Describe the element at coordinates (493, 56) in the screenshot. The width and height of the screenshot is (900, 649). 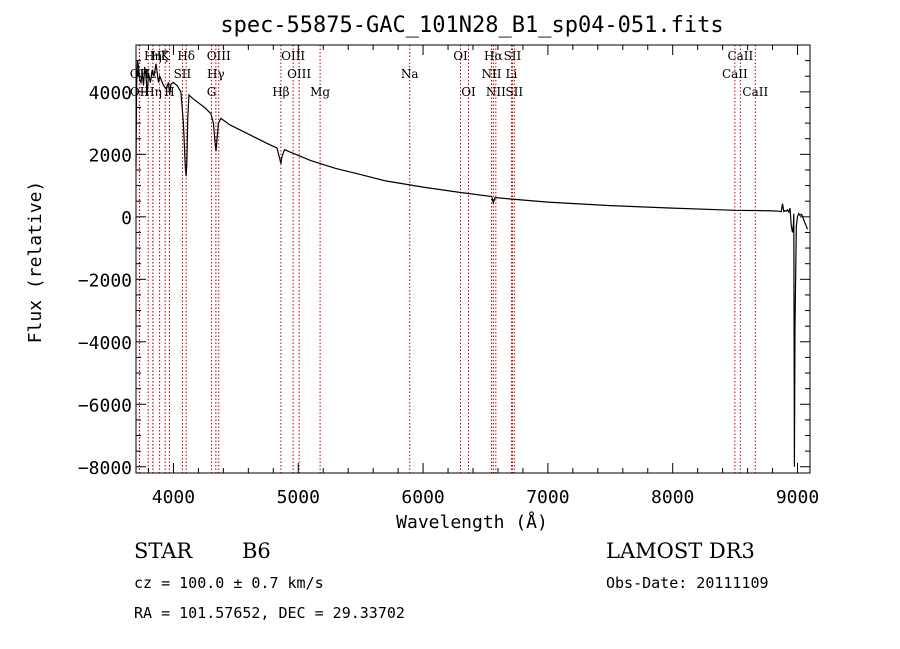
I see `line-label: Hα` at that location.